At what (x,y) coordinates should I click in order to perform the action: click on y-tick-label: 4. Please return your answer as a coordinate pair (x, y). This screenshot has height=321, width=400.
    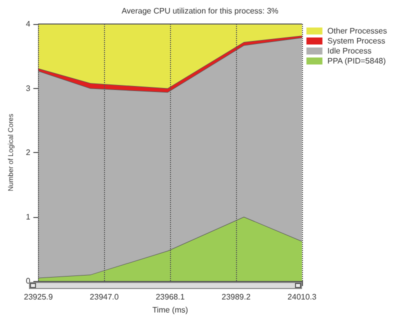
    Looking at the image, I should click on (28, 24).